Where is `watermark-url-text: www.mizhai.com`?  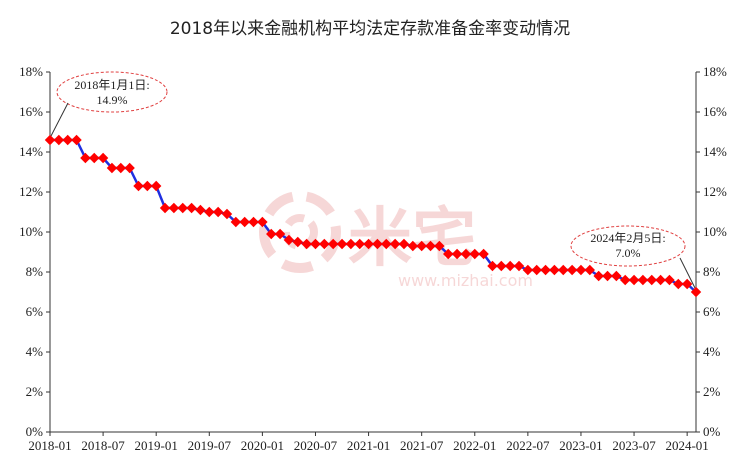
watermark-url-text: www.mizhai.com is located at coordinates (465, 280).